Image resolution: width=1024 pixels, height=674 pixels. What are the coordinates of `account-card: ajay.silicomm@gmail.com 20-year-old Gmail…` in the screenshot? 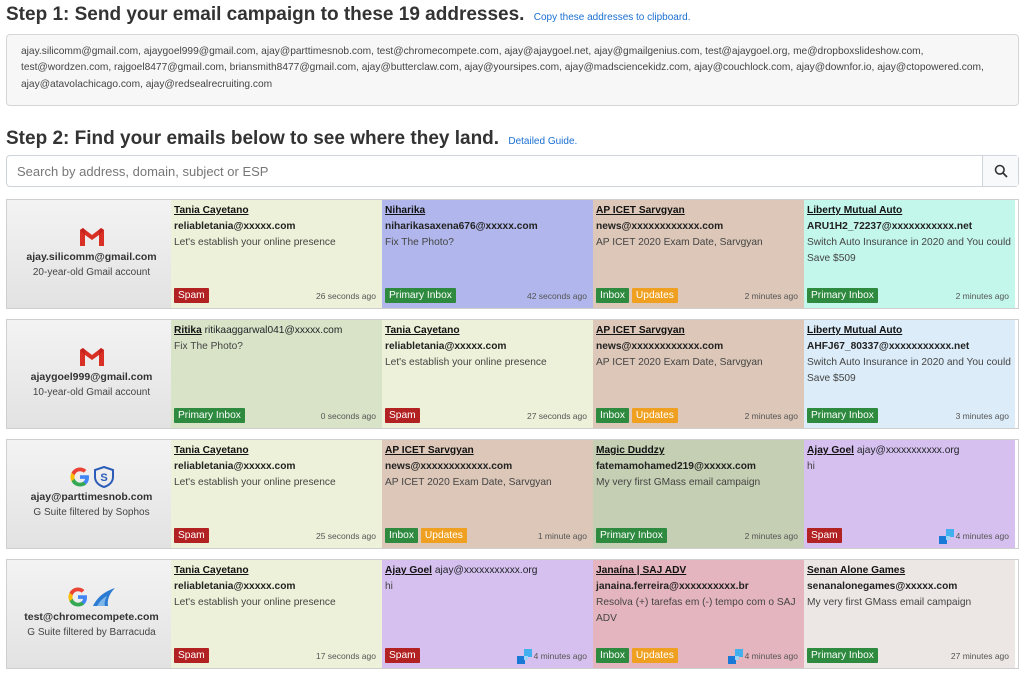 It's located at (92, 254).